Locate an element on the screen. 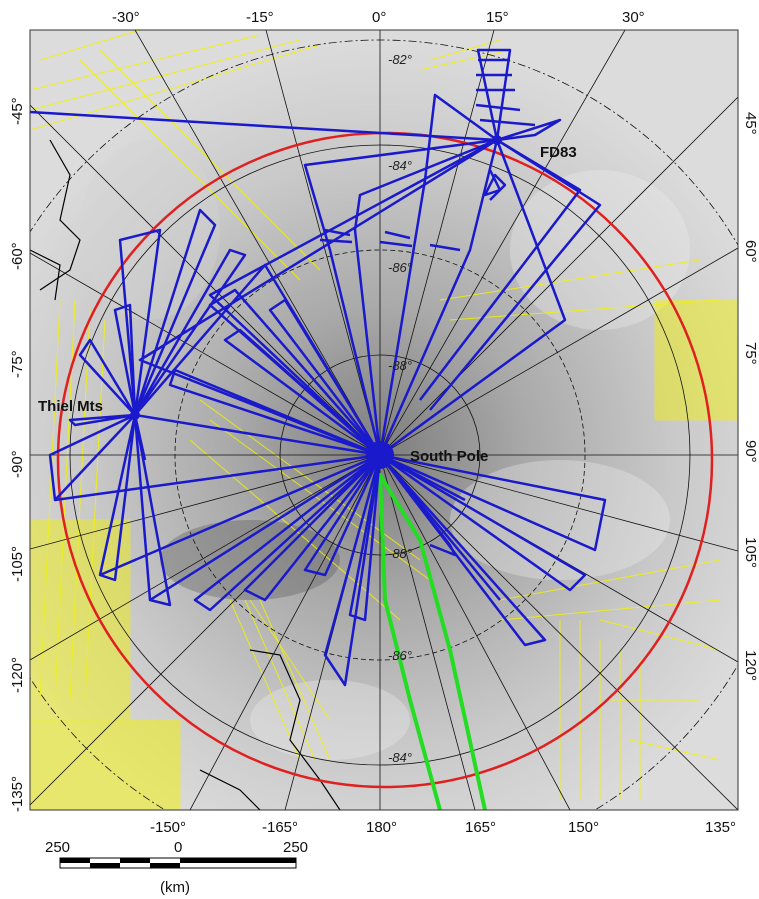  lon-right-45: 45° is located at coordinates (750, 123).